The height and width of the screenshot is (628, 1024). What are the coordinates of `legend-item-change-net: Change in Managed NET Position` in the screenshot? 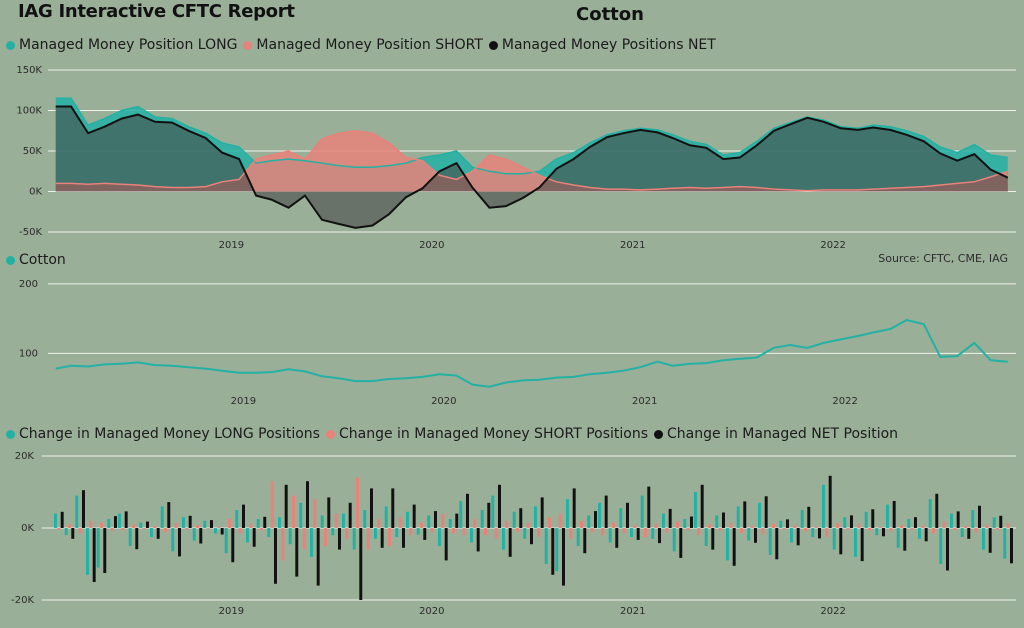 It's located at (776, 434).